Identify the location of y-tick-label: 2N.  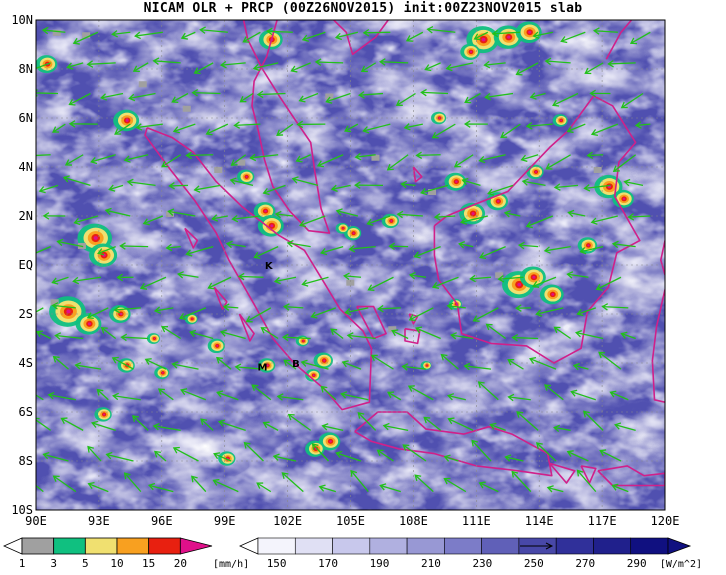
(26, 216).